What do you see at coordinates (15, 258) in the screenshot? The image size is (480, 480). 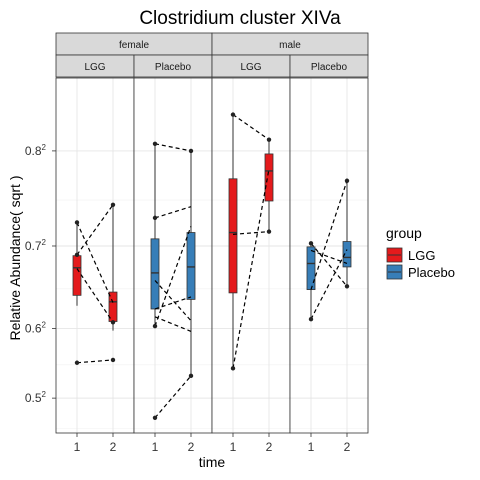 I see `y-axis-title: Relative Abundance( sqrt )` at bounding box center [15, 258].